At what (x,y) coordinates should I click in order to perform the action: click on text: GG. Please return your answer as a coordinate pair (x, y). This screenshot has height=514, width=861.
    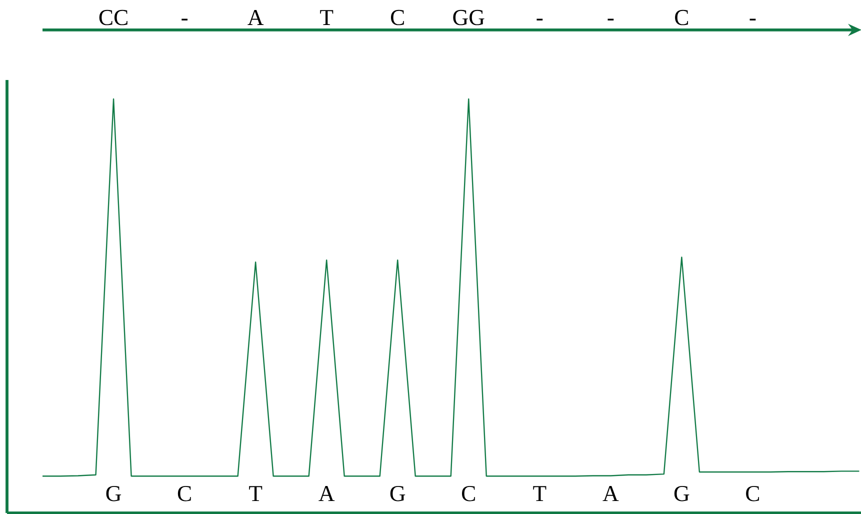
    Looking at the image, I should click on (468, 18).